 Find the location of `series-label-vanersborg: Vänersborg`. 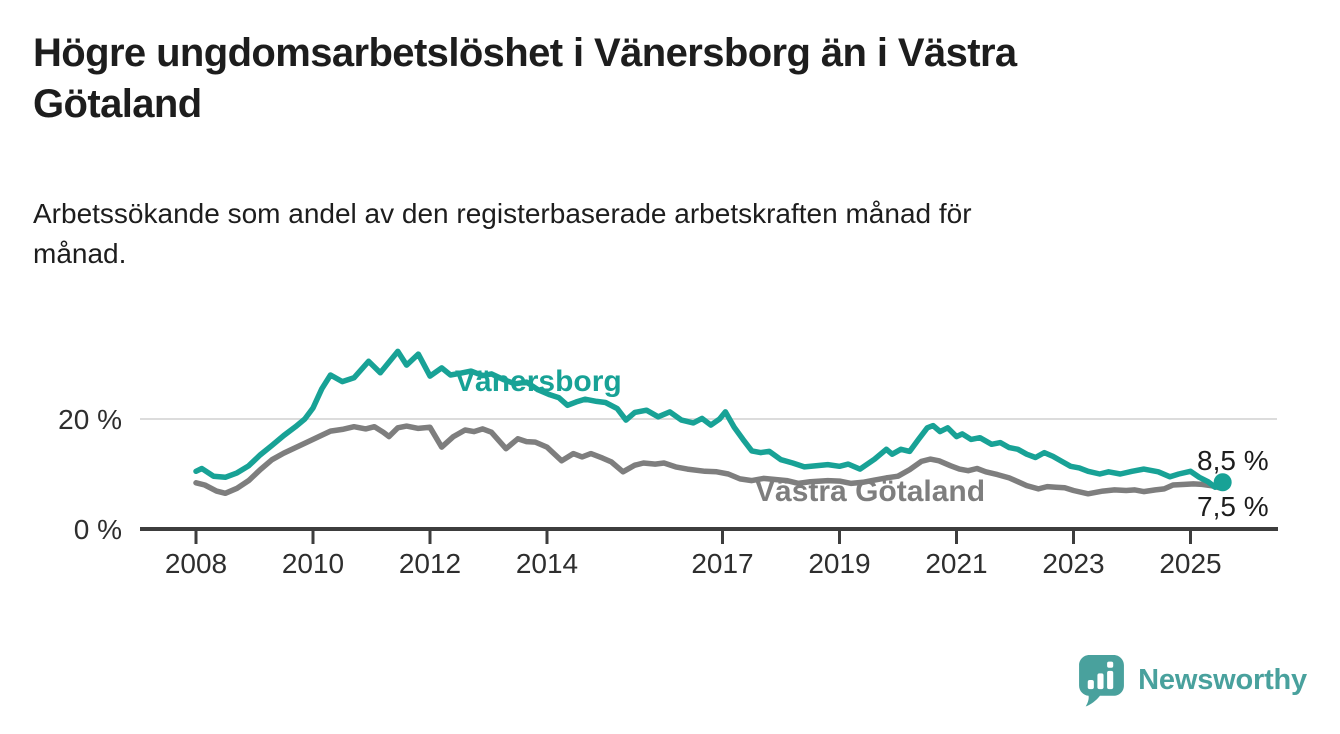

series-label-vanersborg: Vänersborg is located at coordinates (538, 381).